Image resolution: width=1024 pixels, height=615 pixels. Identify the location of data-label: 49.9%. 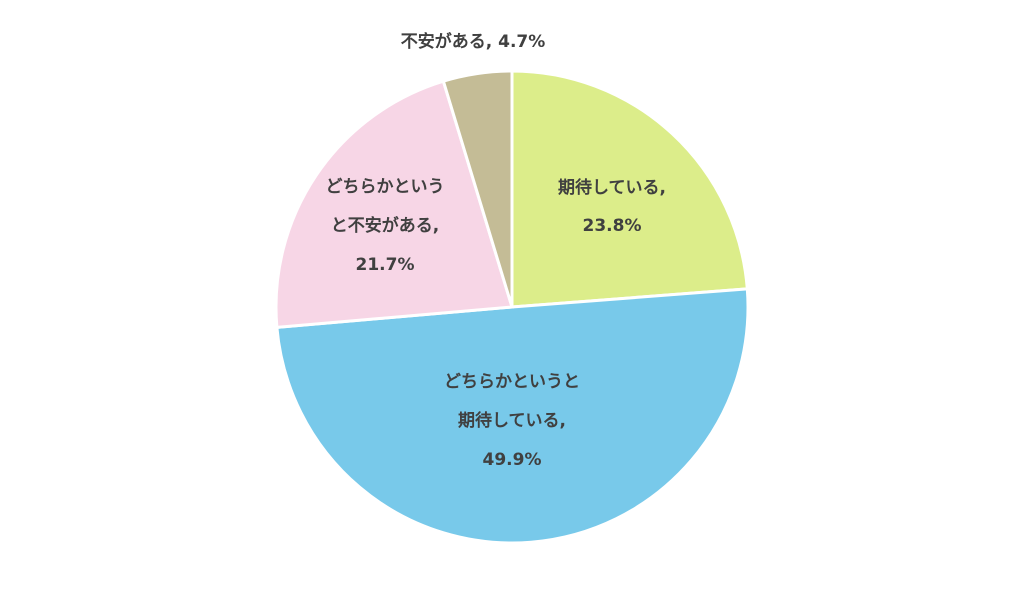
(512, 460).